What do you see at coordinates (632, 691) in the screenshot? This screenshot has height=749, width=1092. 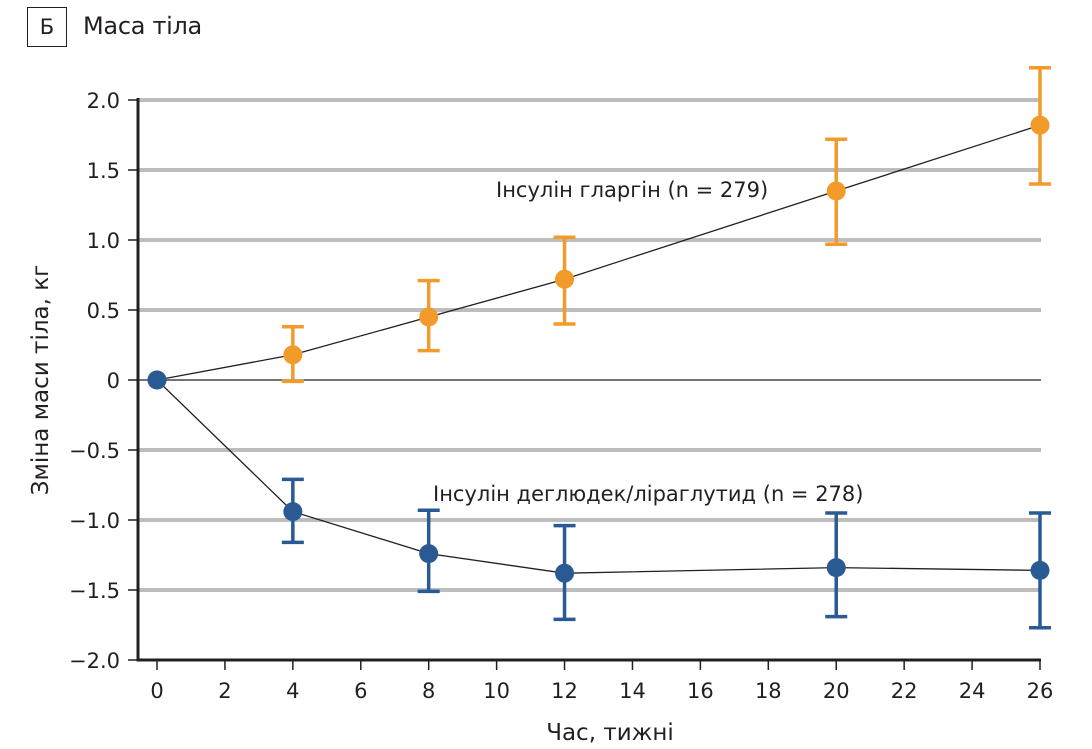 I see `x-tick-label: 14` at bounding box center [632, 691].